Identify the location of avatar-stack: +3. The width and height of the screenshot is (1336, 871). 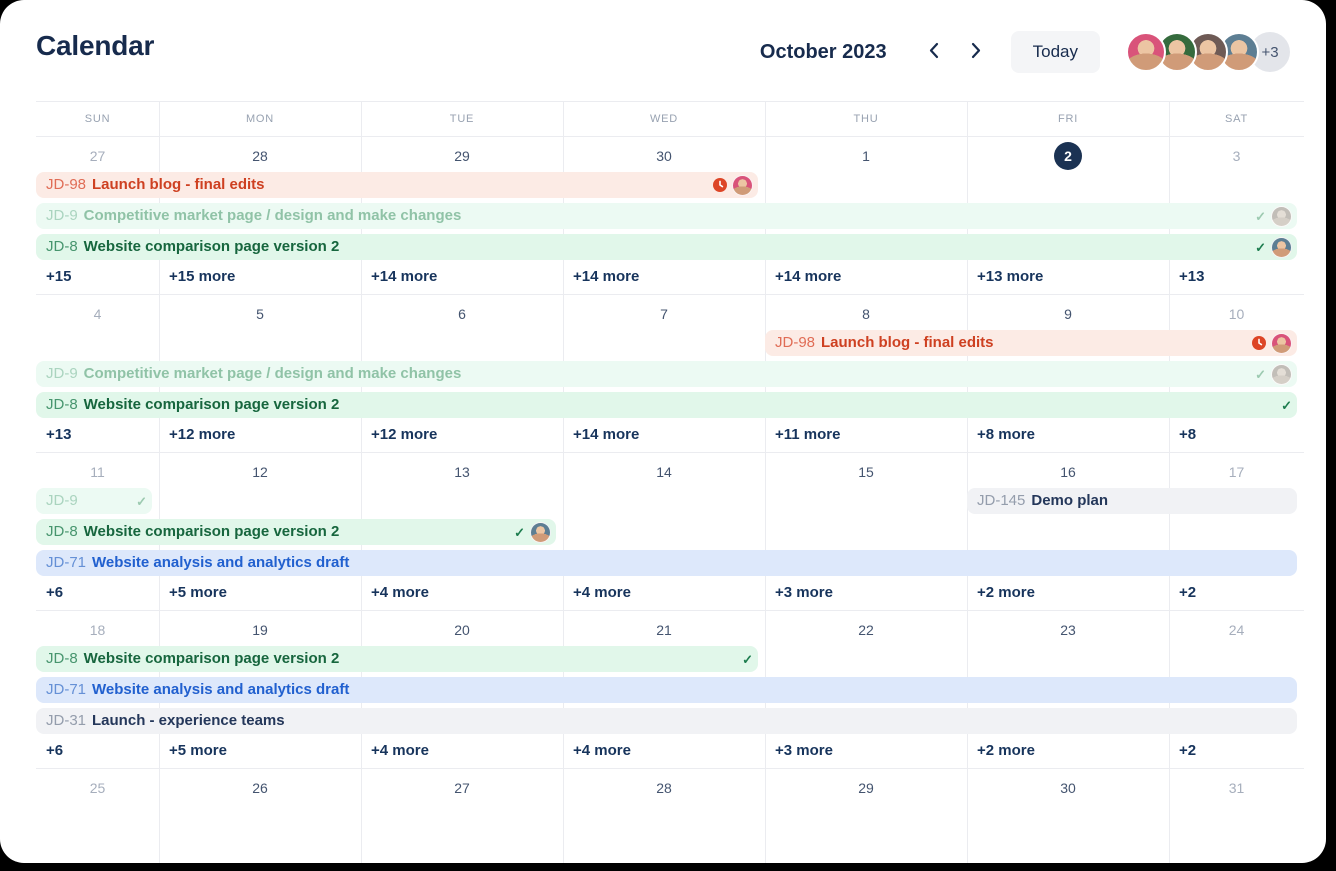
(1208, 52).